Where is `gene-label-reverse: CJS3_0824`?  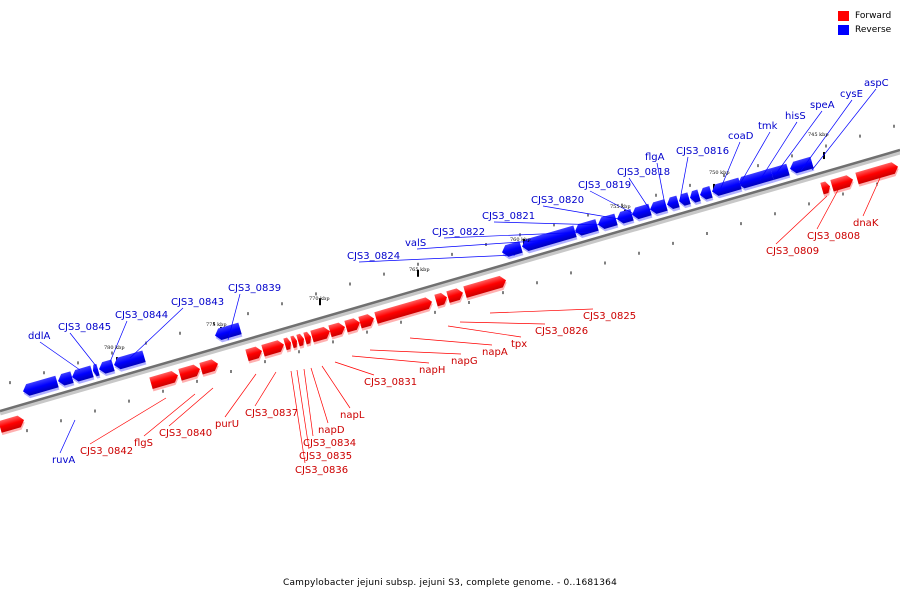
gene-label-reverse: CJS3_0824 is located at coordinates (373, 256).